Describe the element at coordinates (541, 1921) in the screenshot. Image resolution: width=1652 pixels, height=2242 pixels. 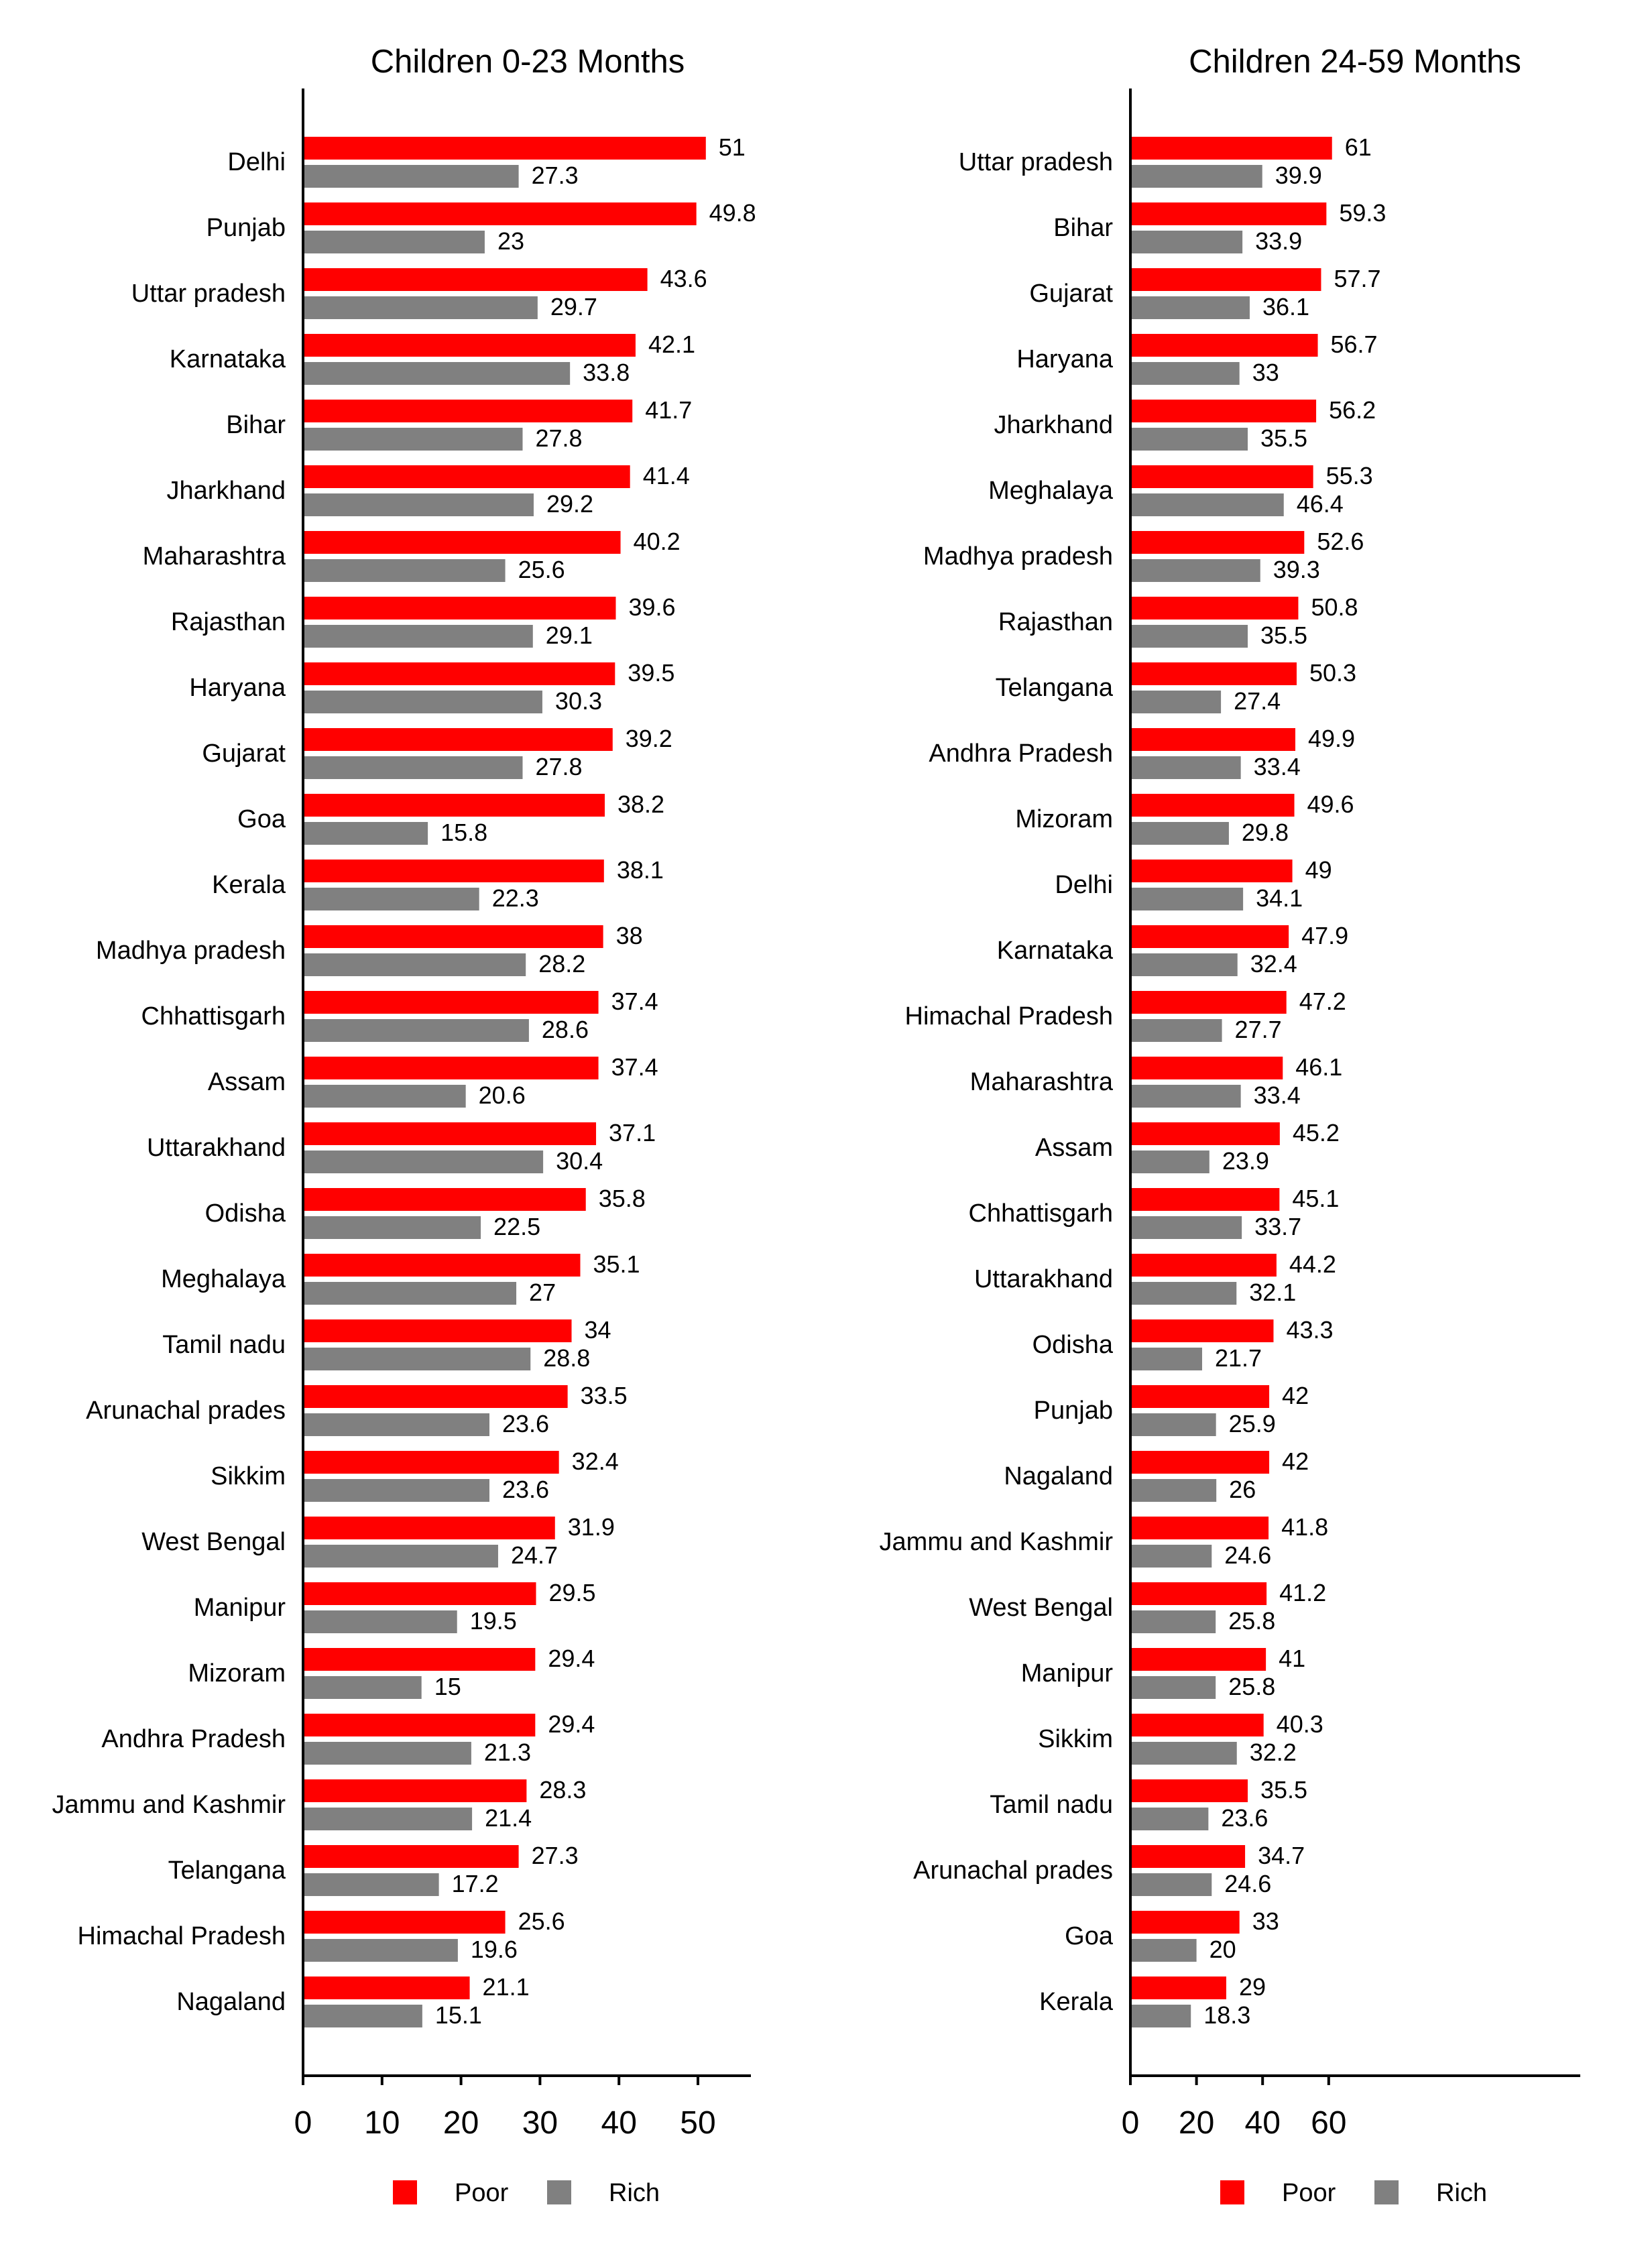
I see `data-label-poor: 25.6` at that location.